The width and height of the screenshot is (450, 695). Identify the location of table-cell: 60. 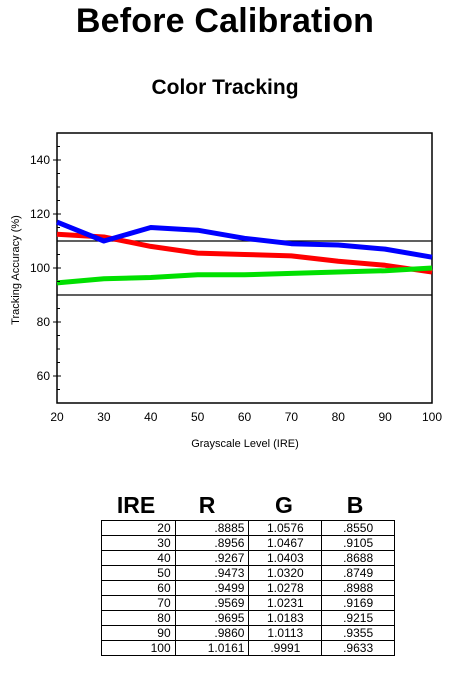
(138, 588).